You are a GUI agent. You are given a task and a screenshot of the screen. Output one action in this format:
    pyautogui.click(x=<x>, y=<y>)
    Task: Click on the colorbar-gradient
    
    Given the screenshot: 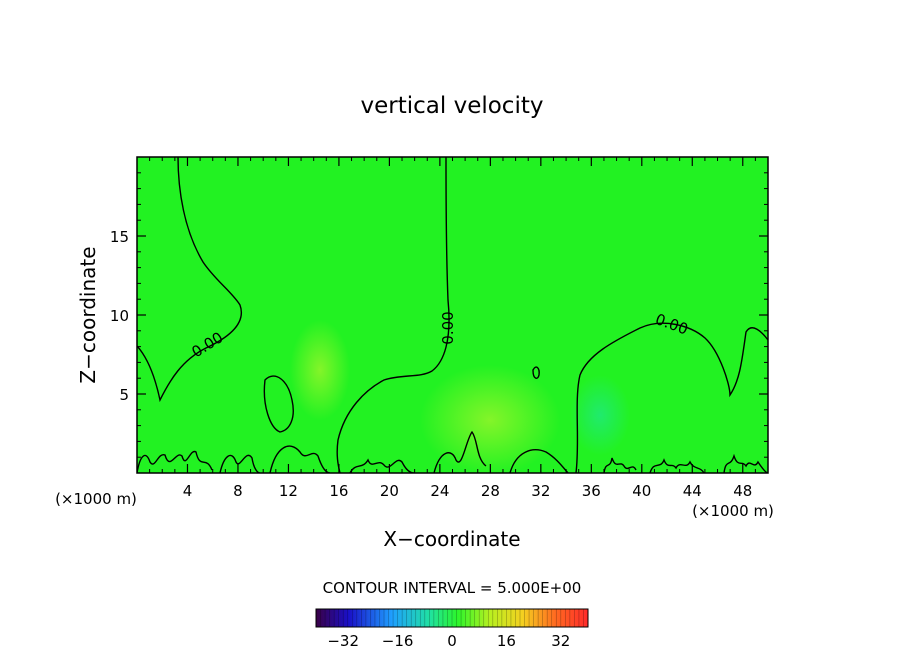 What is the action you would take?
    pyautogui.click(x=452, y=618)
    